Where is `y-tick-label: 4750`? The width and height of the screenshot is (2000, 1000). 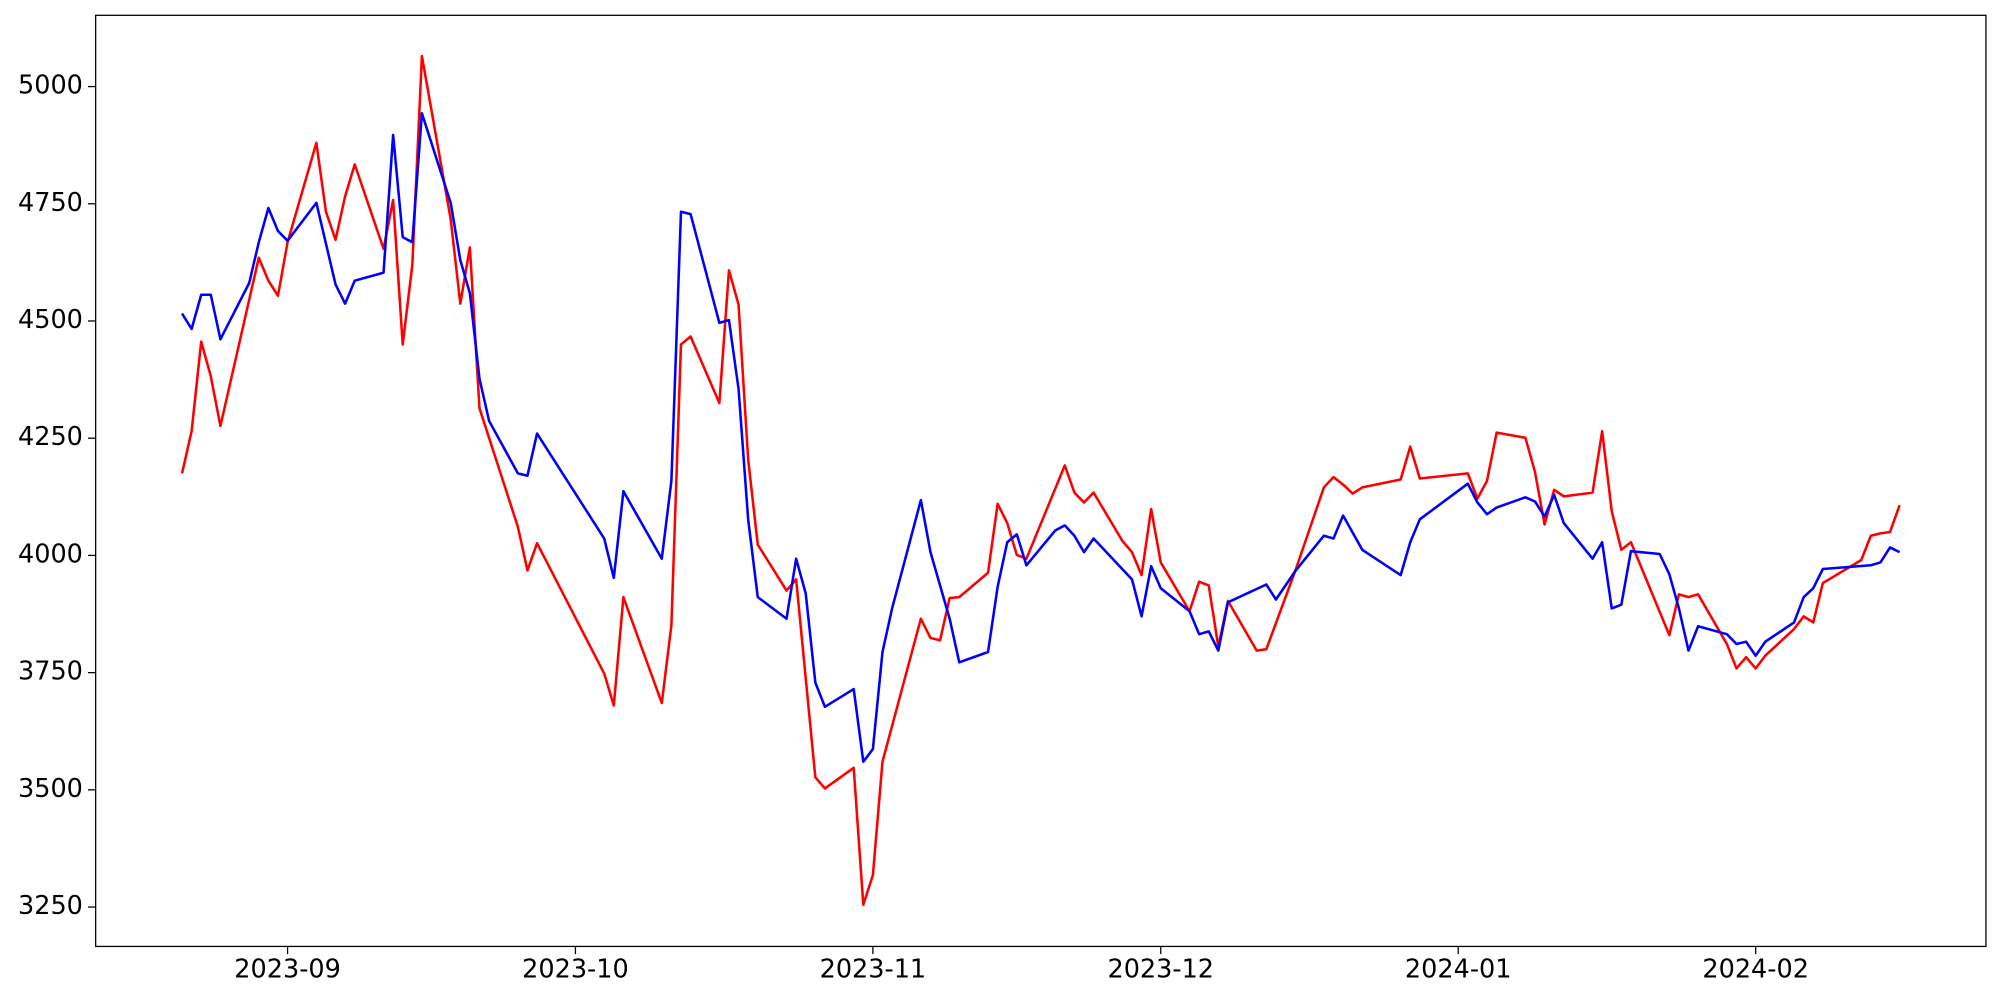
y-tick-label: 4750 is located at coordinates (50, 203).